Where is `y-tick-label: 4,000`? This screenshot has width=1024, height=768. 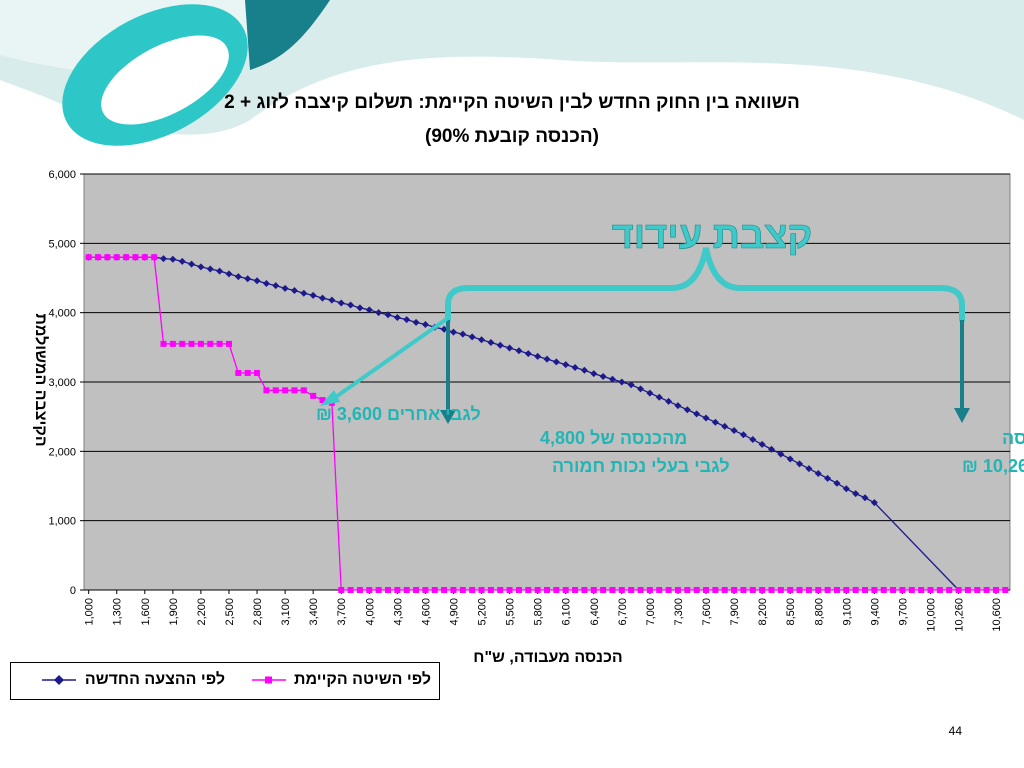
y-tick-label: 4,000 is located at coordinates (62, 314).